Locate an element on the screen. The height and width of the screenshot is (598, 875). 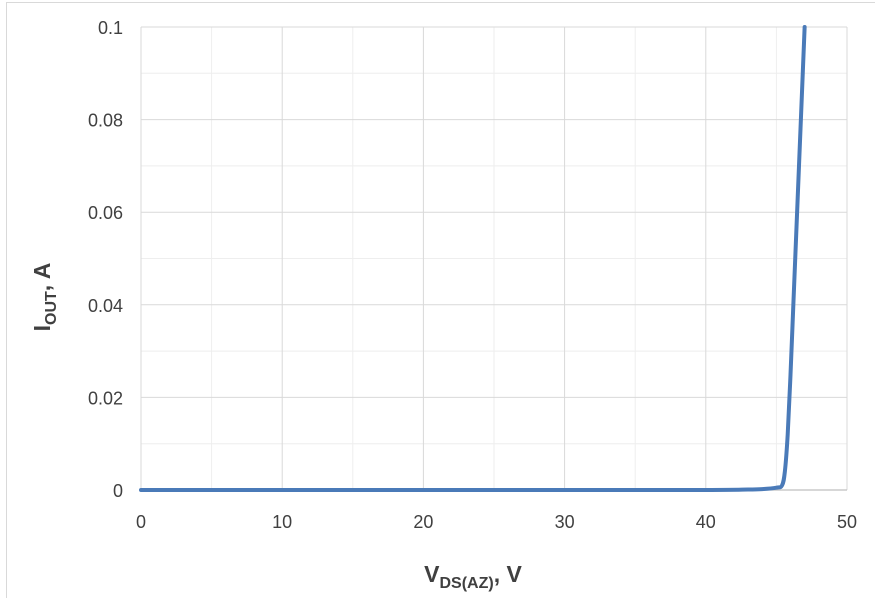
y-tick-label-4: 0.08 is located at coordinates (105, 121).